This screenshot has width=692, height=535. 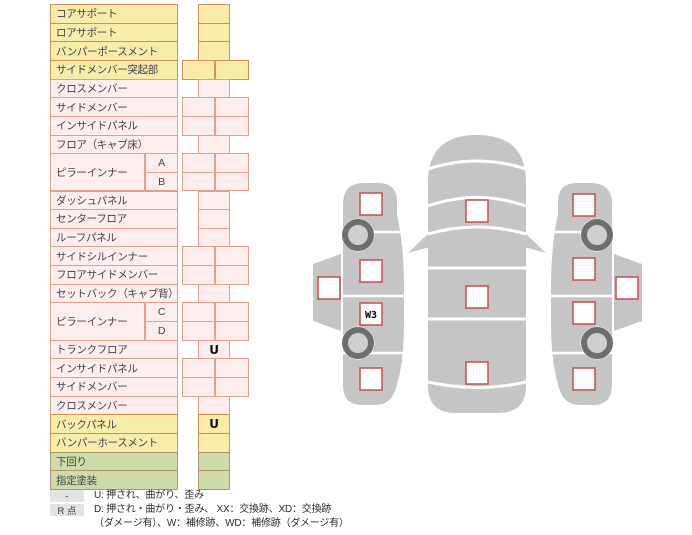 What do you see at coordinates (114, 237) in the screenshot?
I see `part-label: ルーフパネル` at bounding box center [114, 237].